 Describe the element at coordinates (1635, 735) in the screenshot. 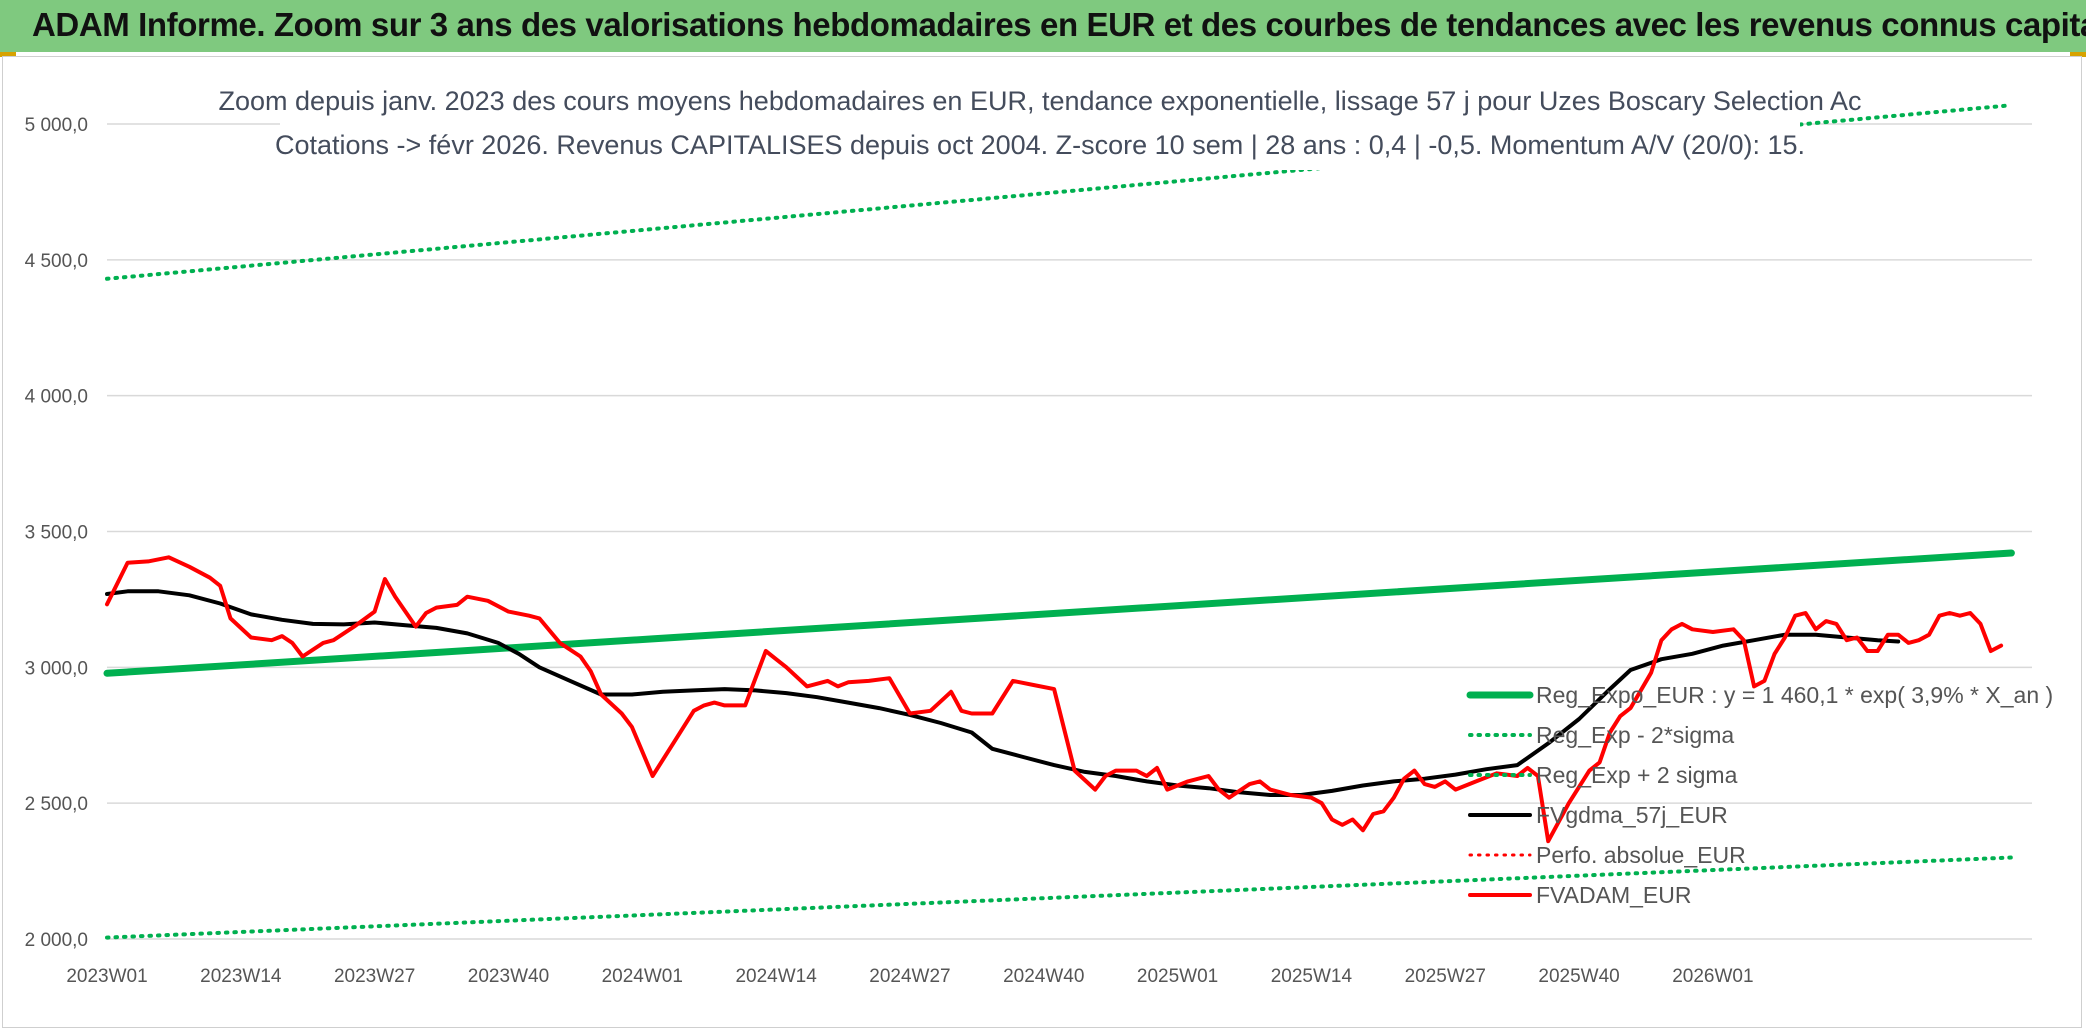

I see `legend-label: Reg_Exp - 2*sigma` at that location.